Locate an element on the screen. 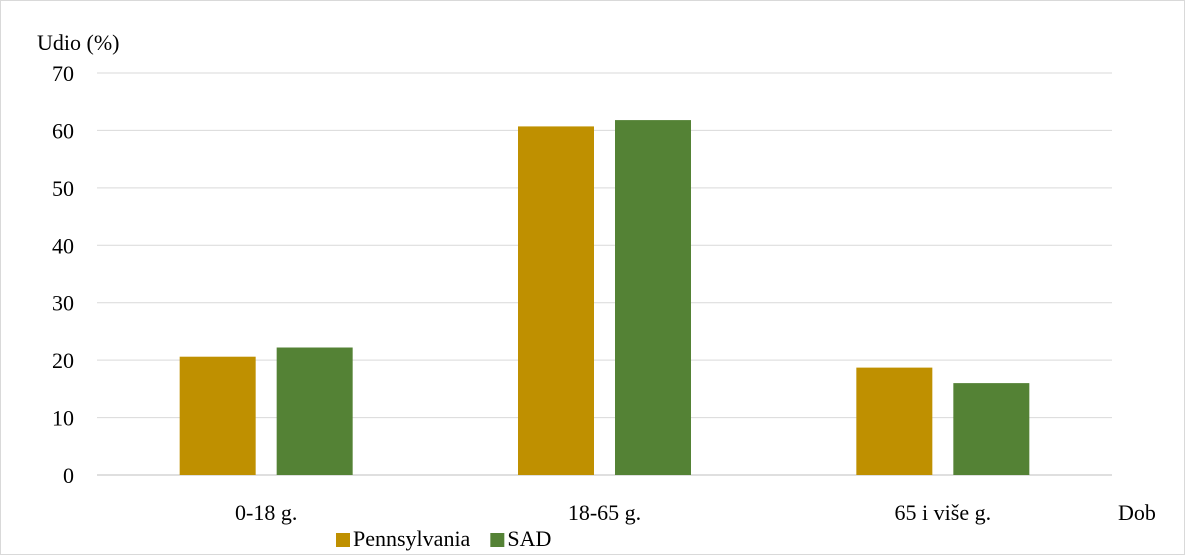 This screenshot has height=555, width=1185. y-tick-label: 30 is located at coordinates (63, 303).